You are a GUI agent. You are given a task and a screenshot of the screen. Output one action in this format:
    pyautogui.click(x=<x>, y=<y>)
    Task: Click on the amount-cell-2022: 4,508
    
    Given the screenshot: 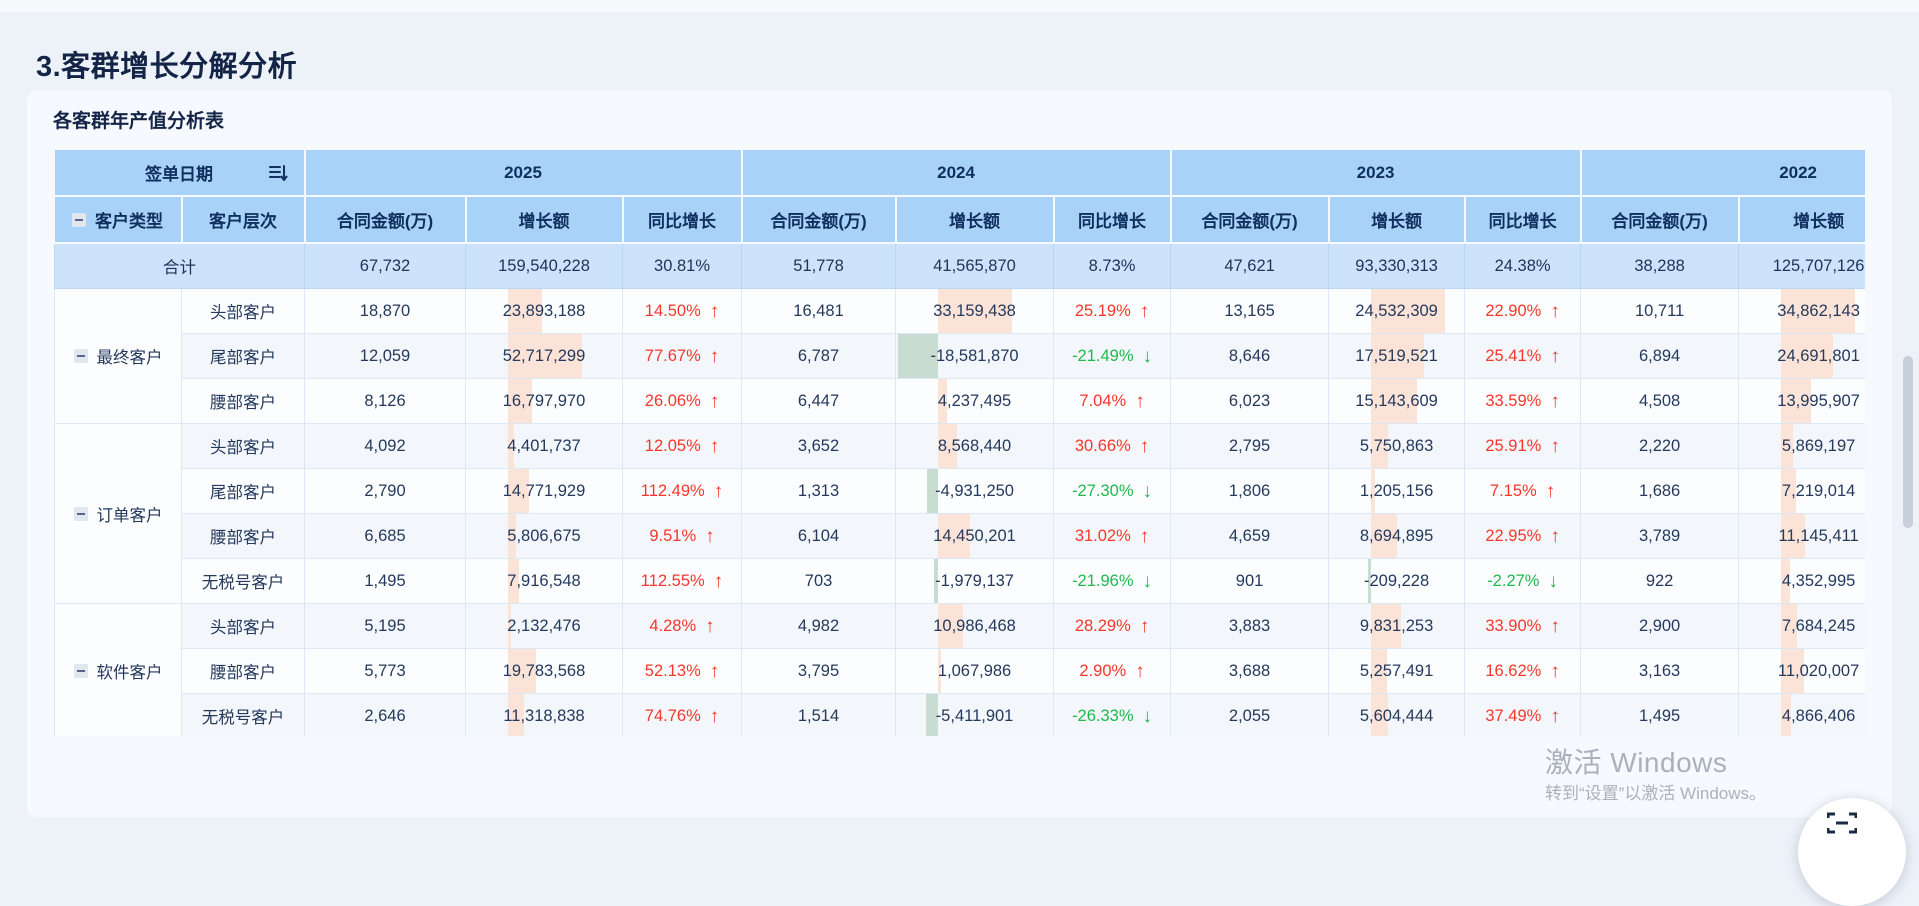 What is the action you would take?
    pyautogui.click(x=1660, y=401)
    